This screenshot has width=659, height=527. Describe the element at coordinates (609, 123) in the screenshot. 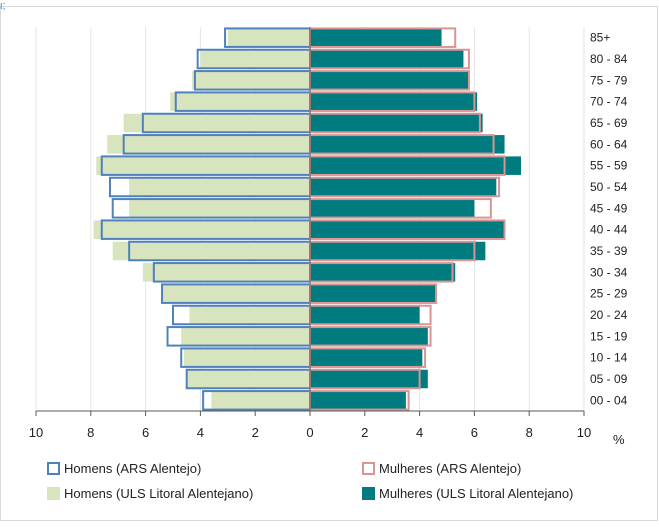

I see `age-label: 65 - 69` at that location.